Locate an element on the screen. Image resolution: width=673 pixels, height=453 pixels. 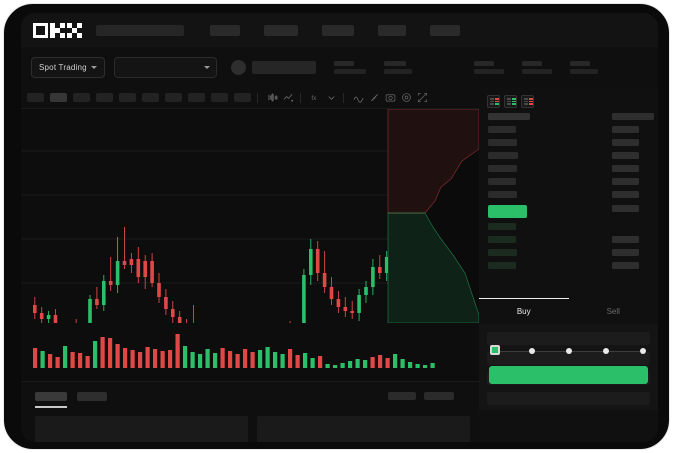
ruler-icon is located at coordinates (374, 97).